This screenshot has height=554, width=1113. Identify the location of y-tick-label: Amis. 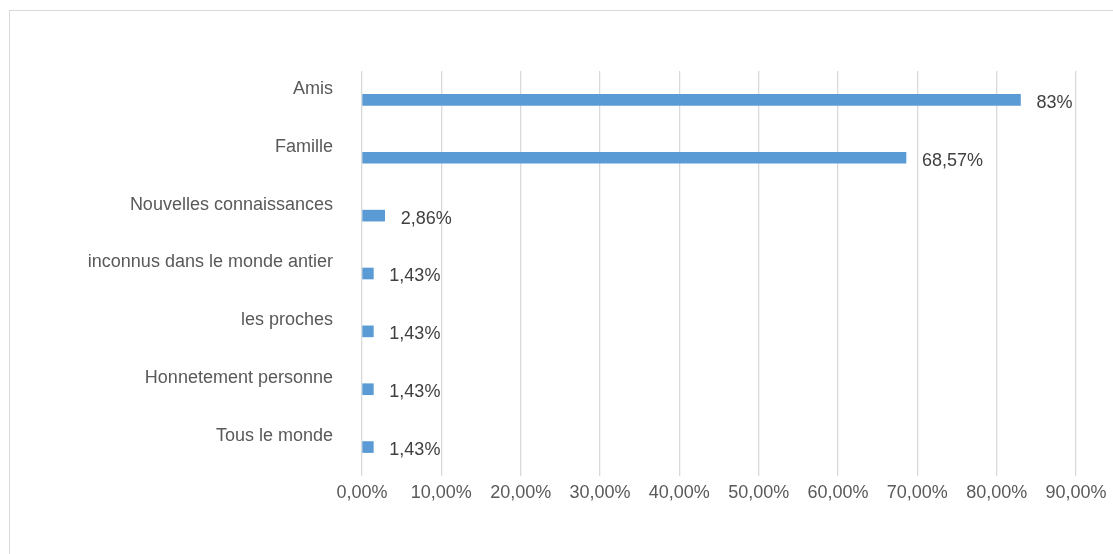
(313, 87).